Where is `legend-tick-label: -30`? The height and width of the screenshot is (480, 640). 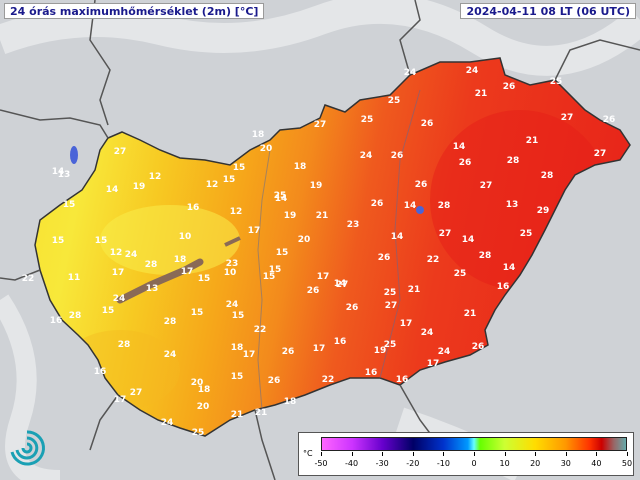 legend-tick-label: -30 is located at coordinates (382, 463).